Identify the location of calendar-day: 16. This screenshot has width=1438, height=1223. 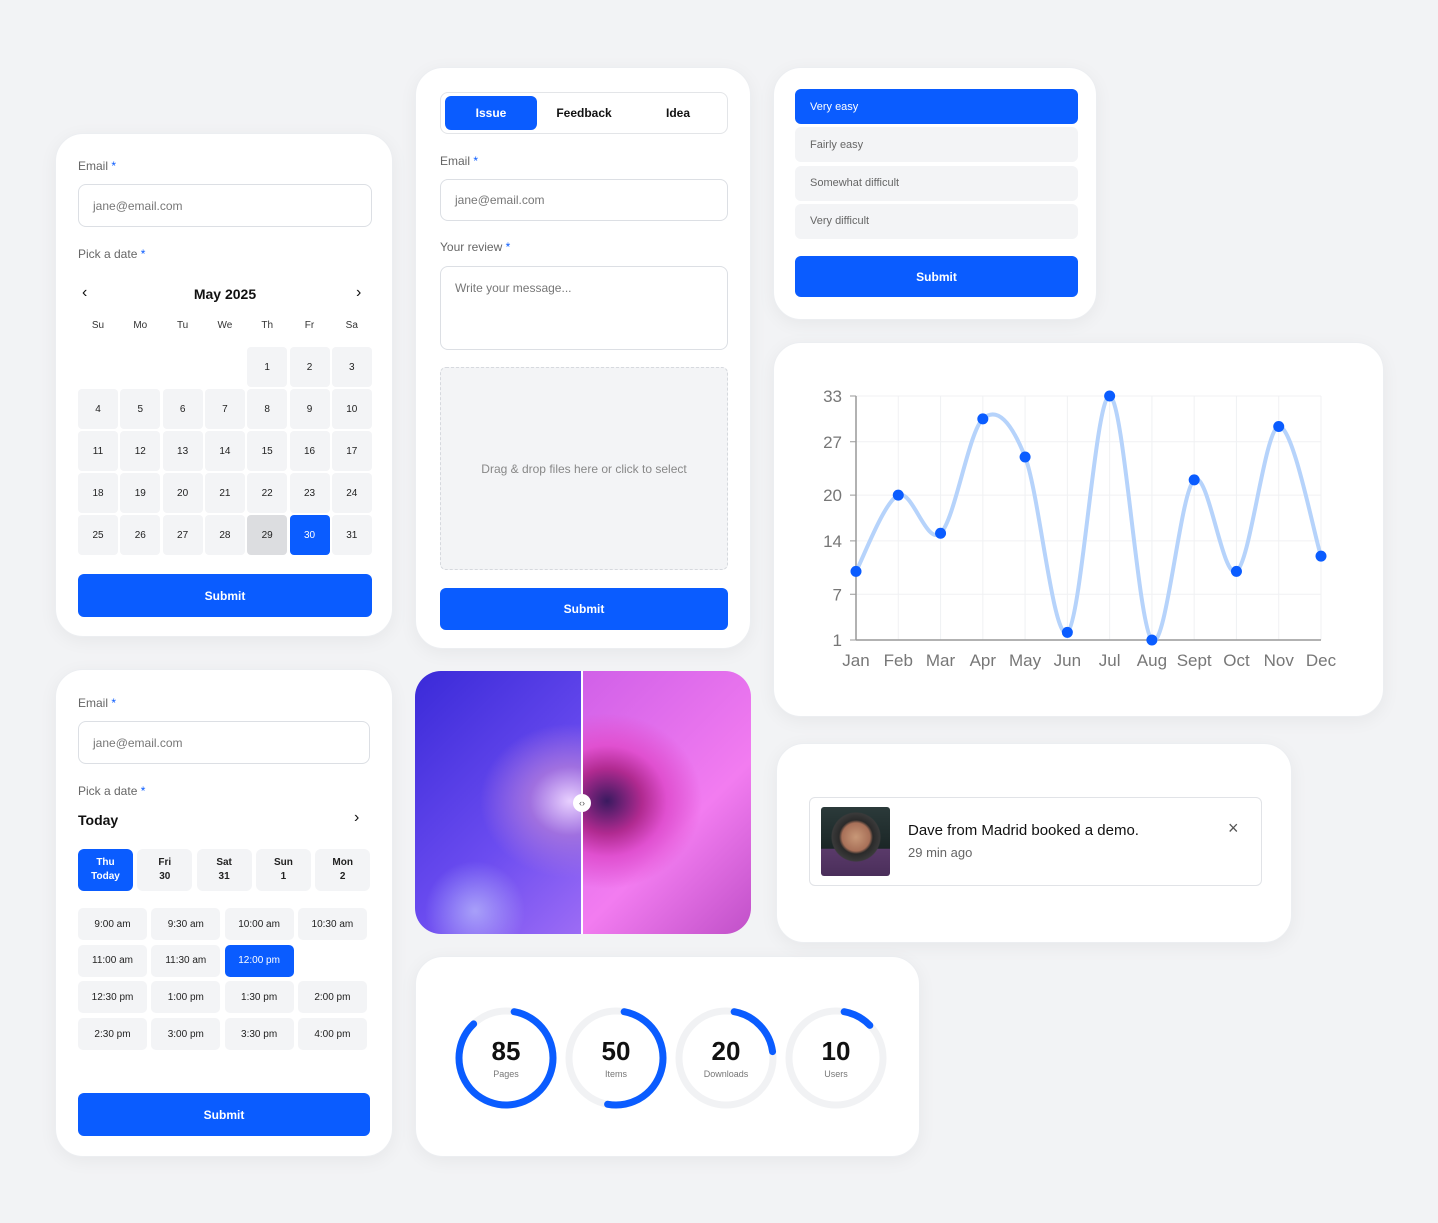
(309, 451).